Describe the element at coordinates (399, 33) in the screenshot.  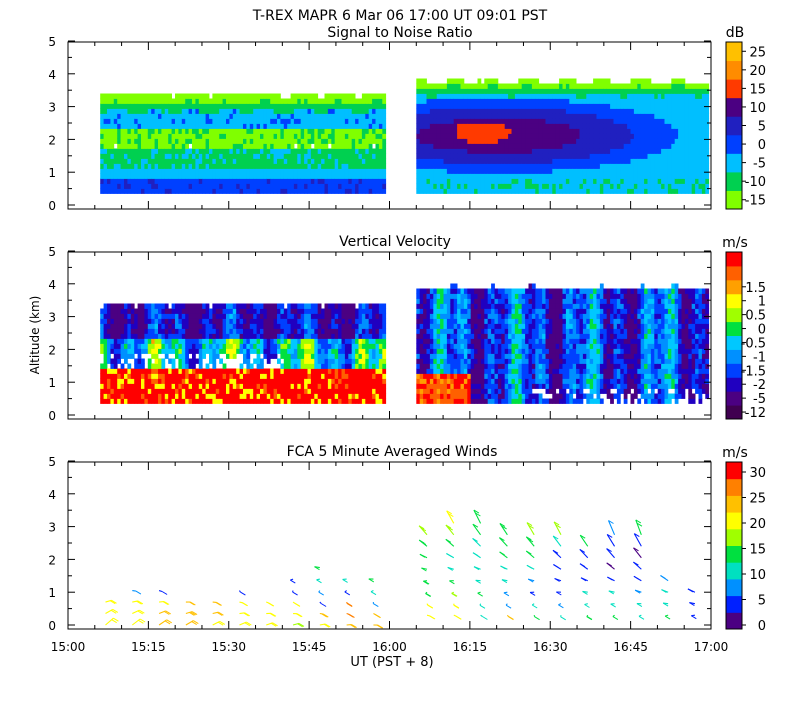
I see `panel-title-snr: Signal to Noise Ratio` at that location.